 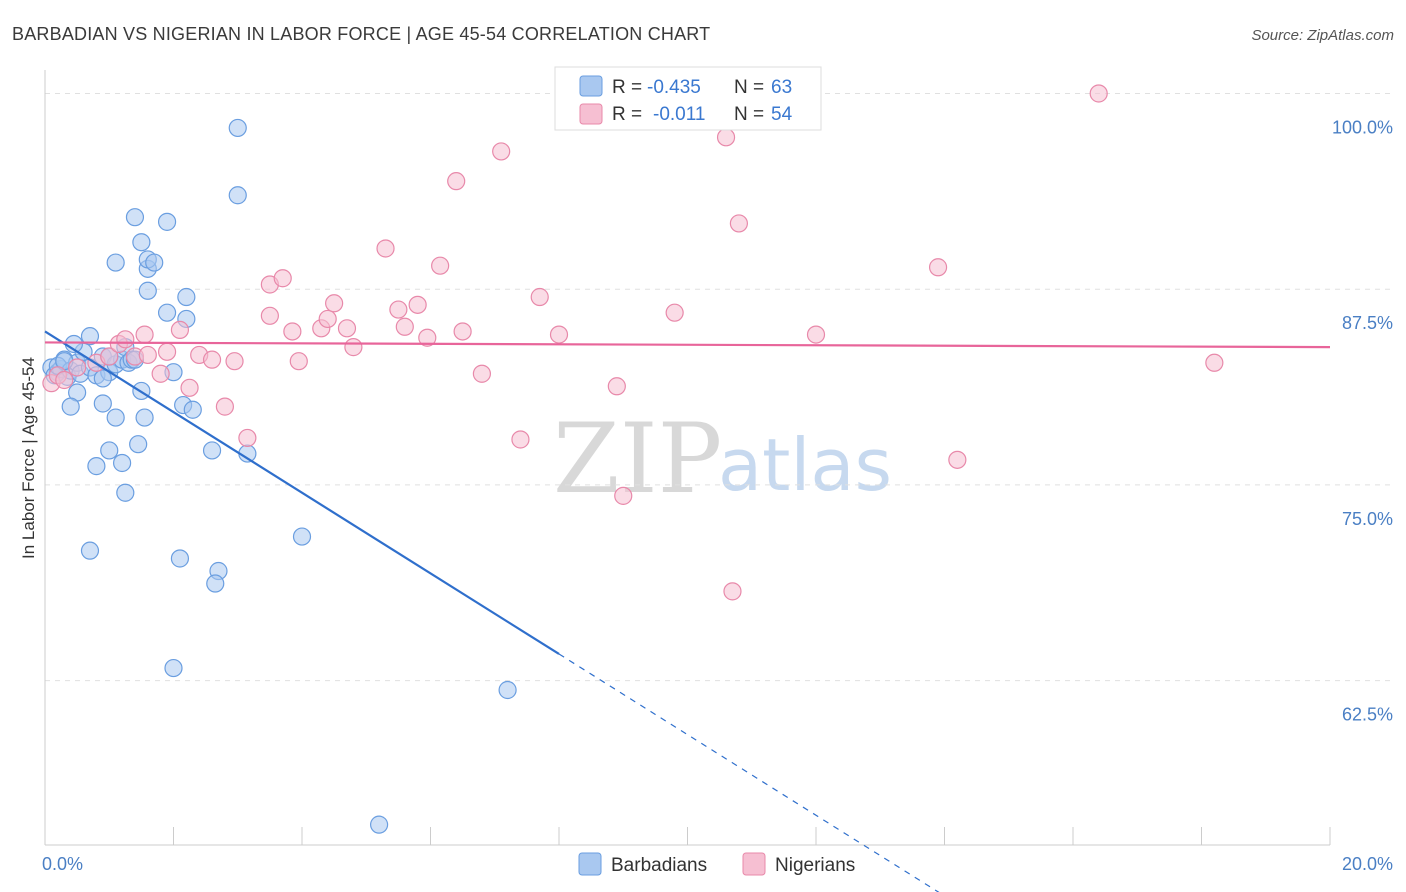 What do you see at coordinates (674, 87) in the screenshot?
I see `legend-r-value-barbadians: -0.435` at bounding box center [674, 87].